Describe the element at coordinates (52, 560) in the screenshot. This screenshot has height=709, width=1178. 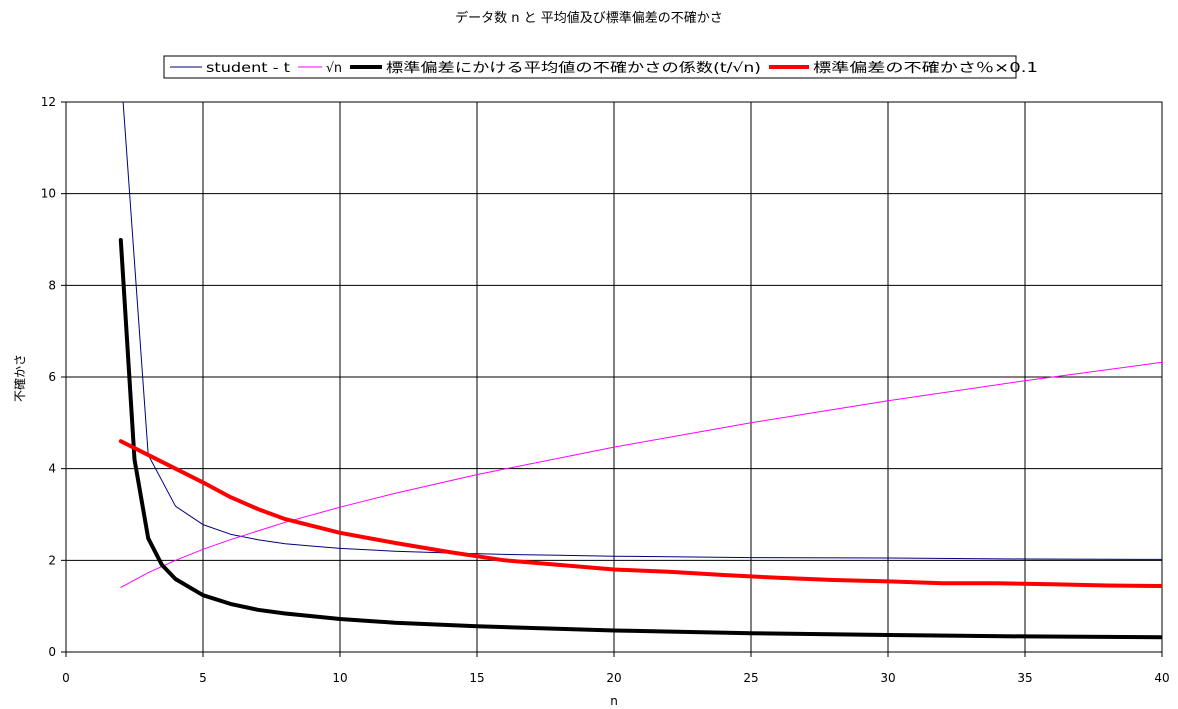
I see `y-tick-label: 2` at that location.